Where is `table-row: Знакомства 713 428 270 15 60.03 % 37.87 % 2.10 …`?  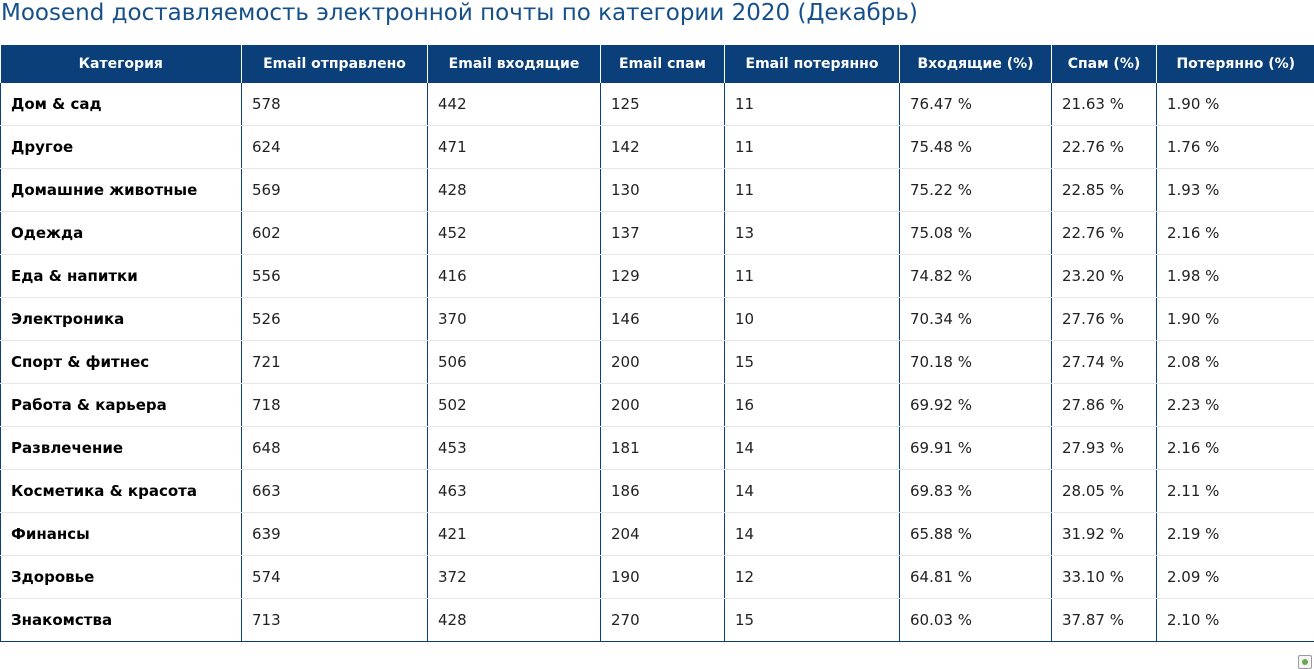
table-row: Знакомства 713 428 270 15 60.03 % 37.87 % 2.10 … is located at coordinates (657, 620).